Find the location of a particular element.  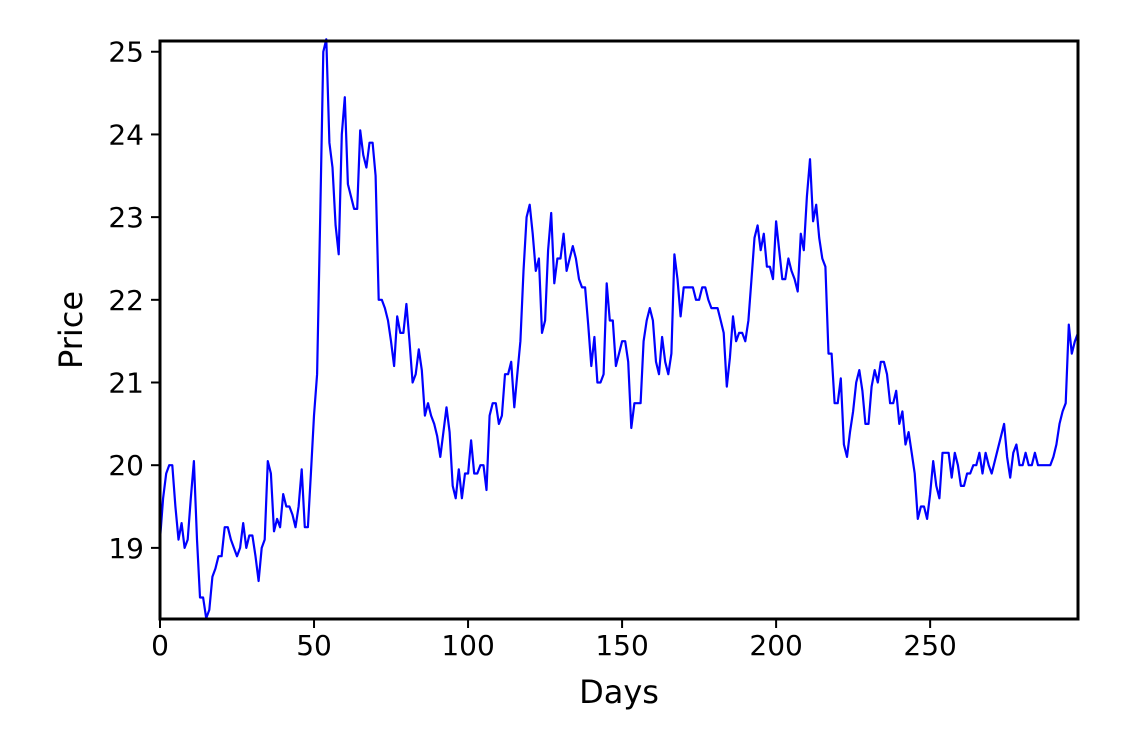

x-axis-label: Days is located at coordinates (619, 692).